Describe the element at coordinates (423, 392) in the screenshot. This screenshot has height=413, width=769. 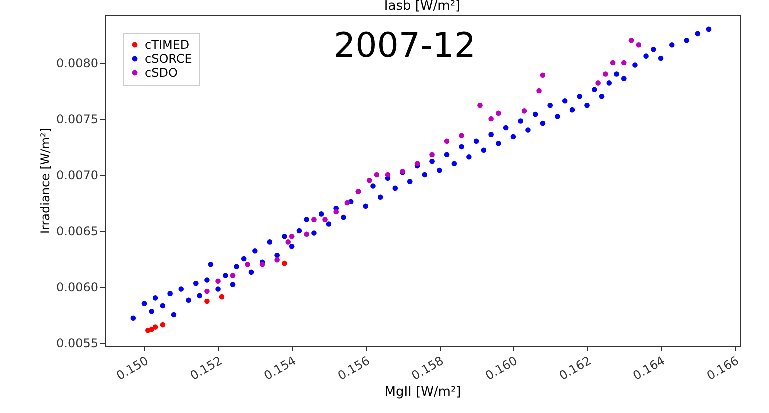
I see `x-axis-title: MgII [W/m²]` at that location.